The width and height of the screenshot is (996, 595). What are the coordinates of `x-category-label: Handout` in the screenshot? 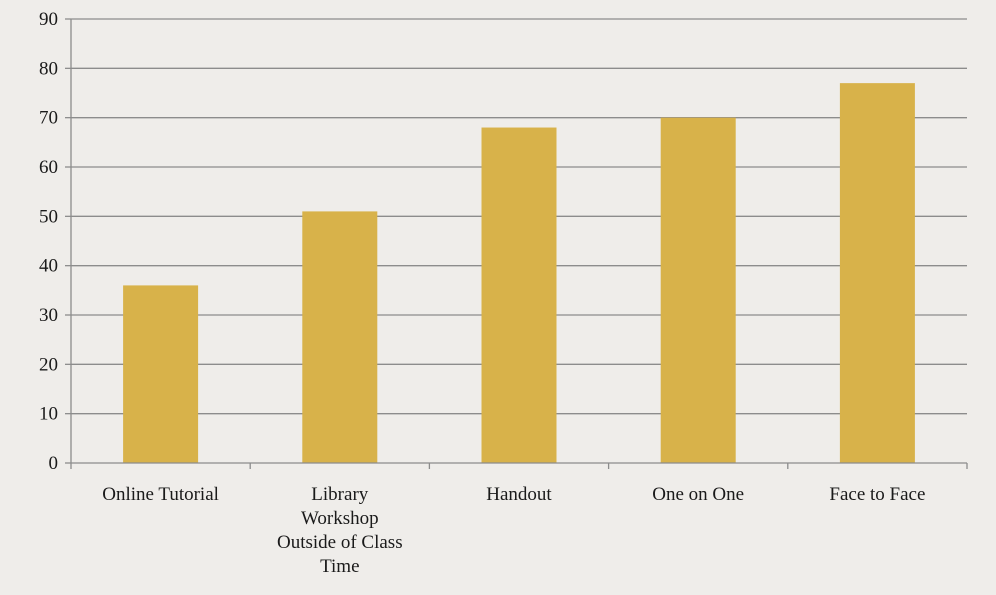 It's located at (519, 494).